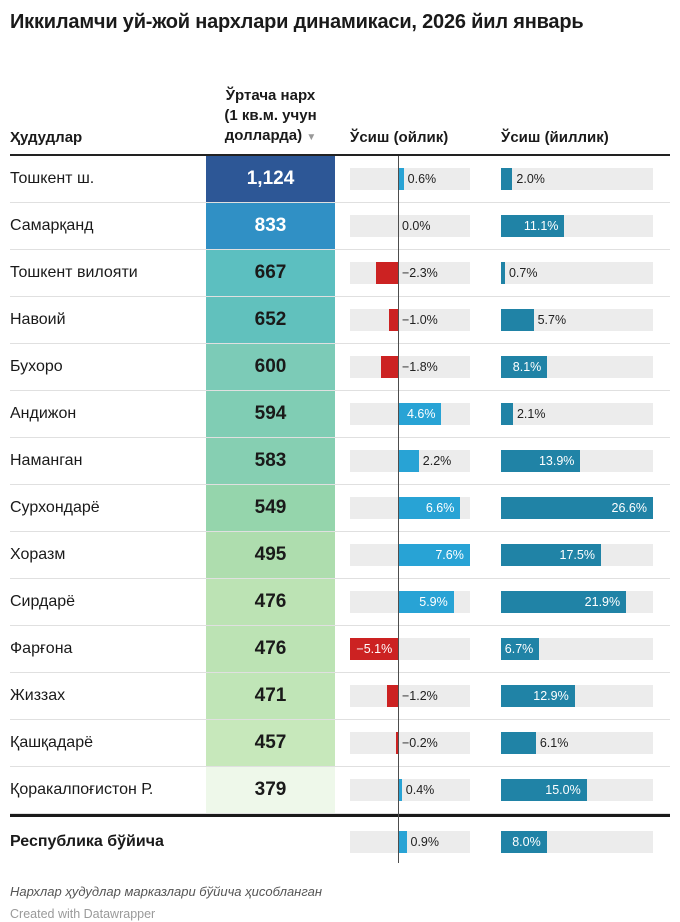  Describe the element at coordinates (530, 179) in the screenshot. I see `yearly-bar-label: 2.0%` at that location.